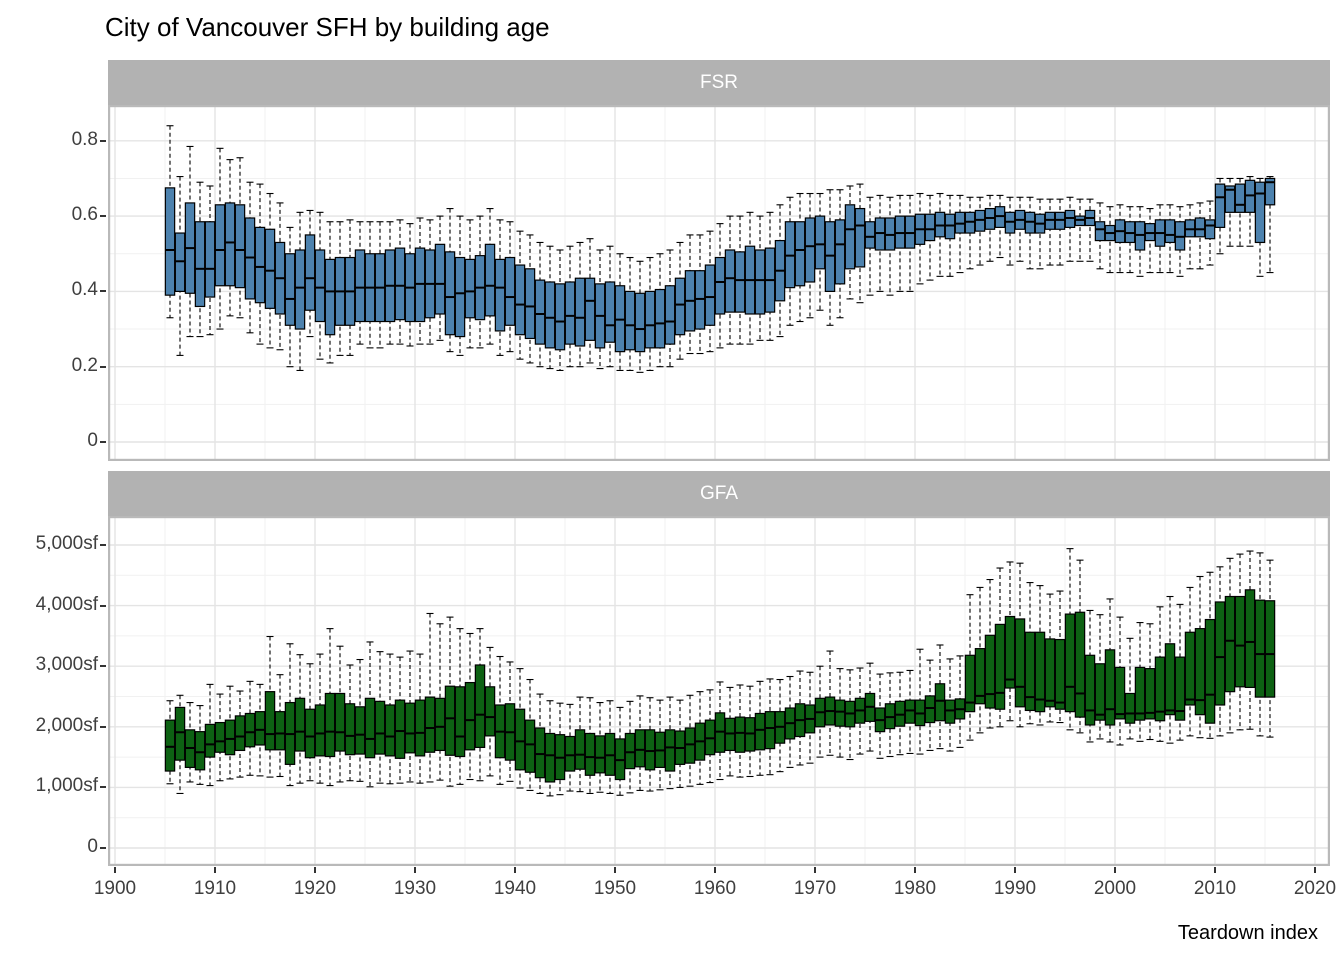 The height and width of the screenshot is (960, 1344). I want to click on boxplot-1926, so click(380, 717).